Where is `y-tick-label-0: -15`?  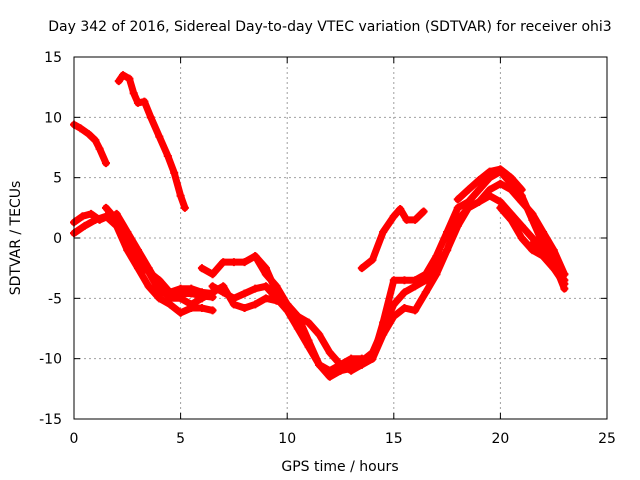
y-tick-label-0: -15 is located at coordinates (50, 420).